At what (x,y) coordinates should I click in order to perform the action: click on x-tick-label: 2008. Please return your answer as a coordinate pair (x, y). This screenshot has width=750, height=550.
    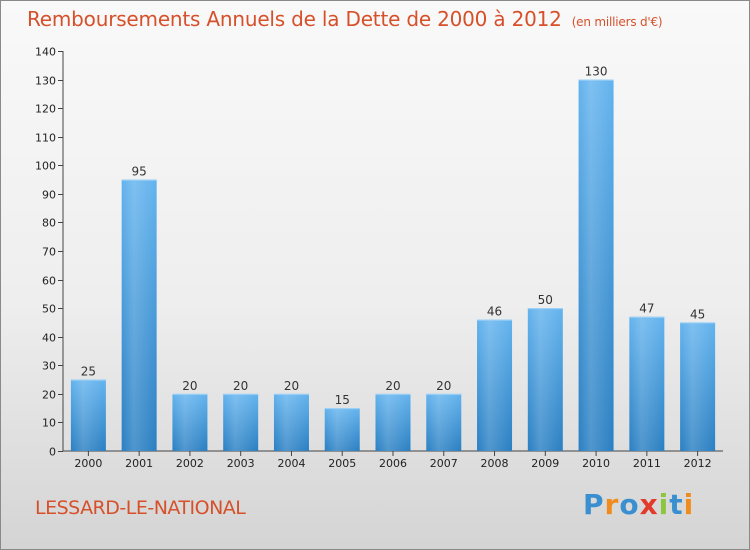
    Looking at the image, I should click on (495, 463).